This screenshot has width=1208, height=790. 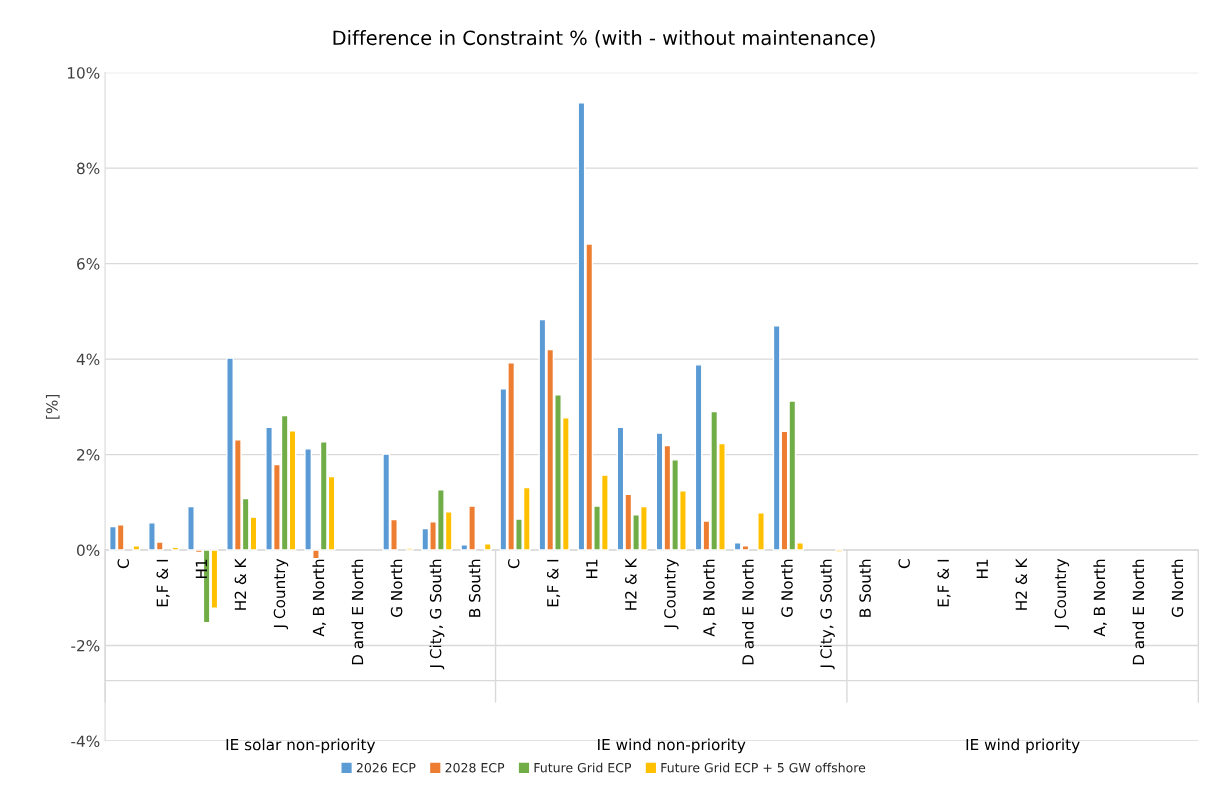 I want to click on chart-title: Difference in Constraint % (with - without maintenance), so click(x=604, y=39).